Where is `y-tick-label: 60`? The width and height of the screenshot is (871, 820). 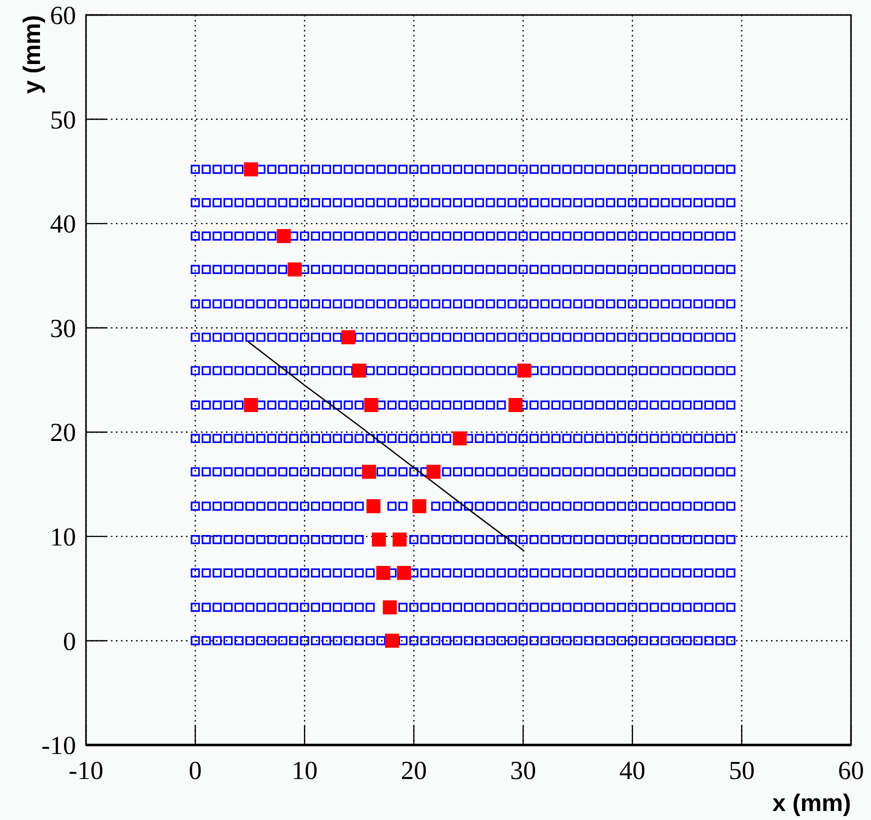 y-tick-label: 60 is located at coordinates (63, 15).